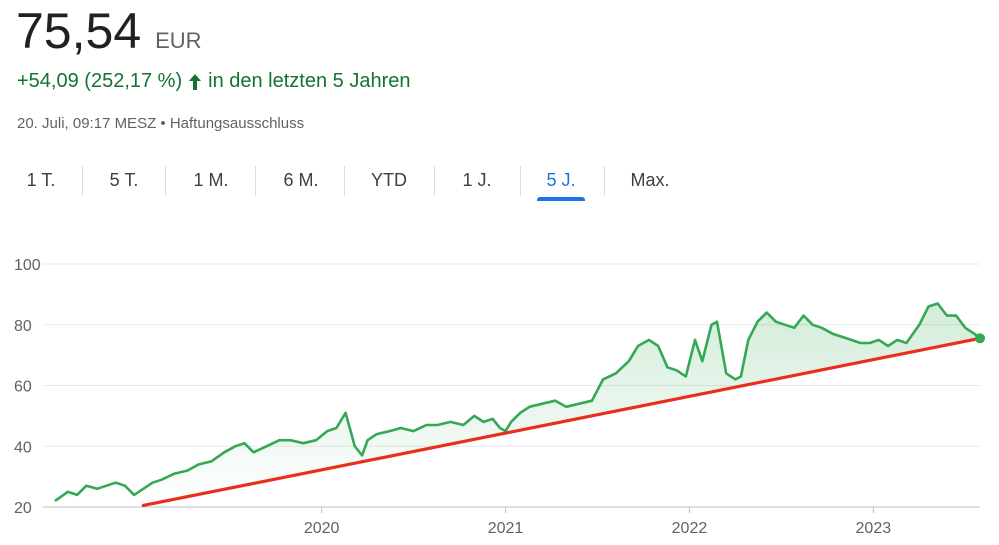 The image size is (999, 545). I want to click on x-axis: 2020 2021 2022 2023, so click(597, 522).